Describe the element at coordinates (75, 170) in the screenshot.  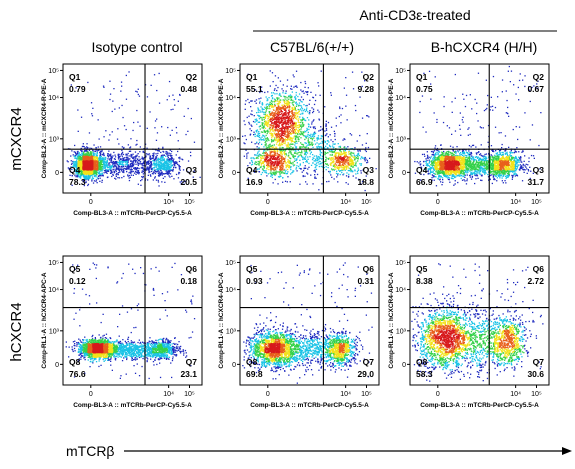
I see `quadrant-name: Q4` at that location.